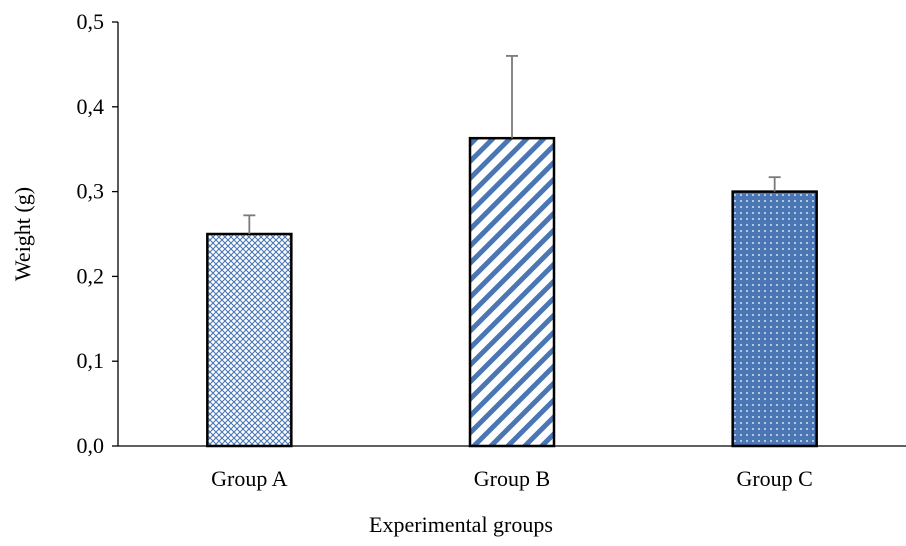  Describe the element at coordinates (249, 340) in the screenshot. I see `bar-group-a` at that location.